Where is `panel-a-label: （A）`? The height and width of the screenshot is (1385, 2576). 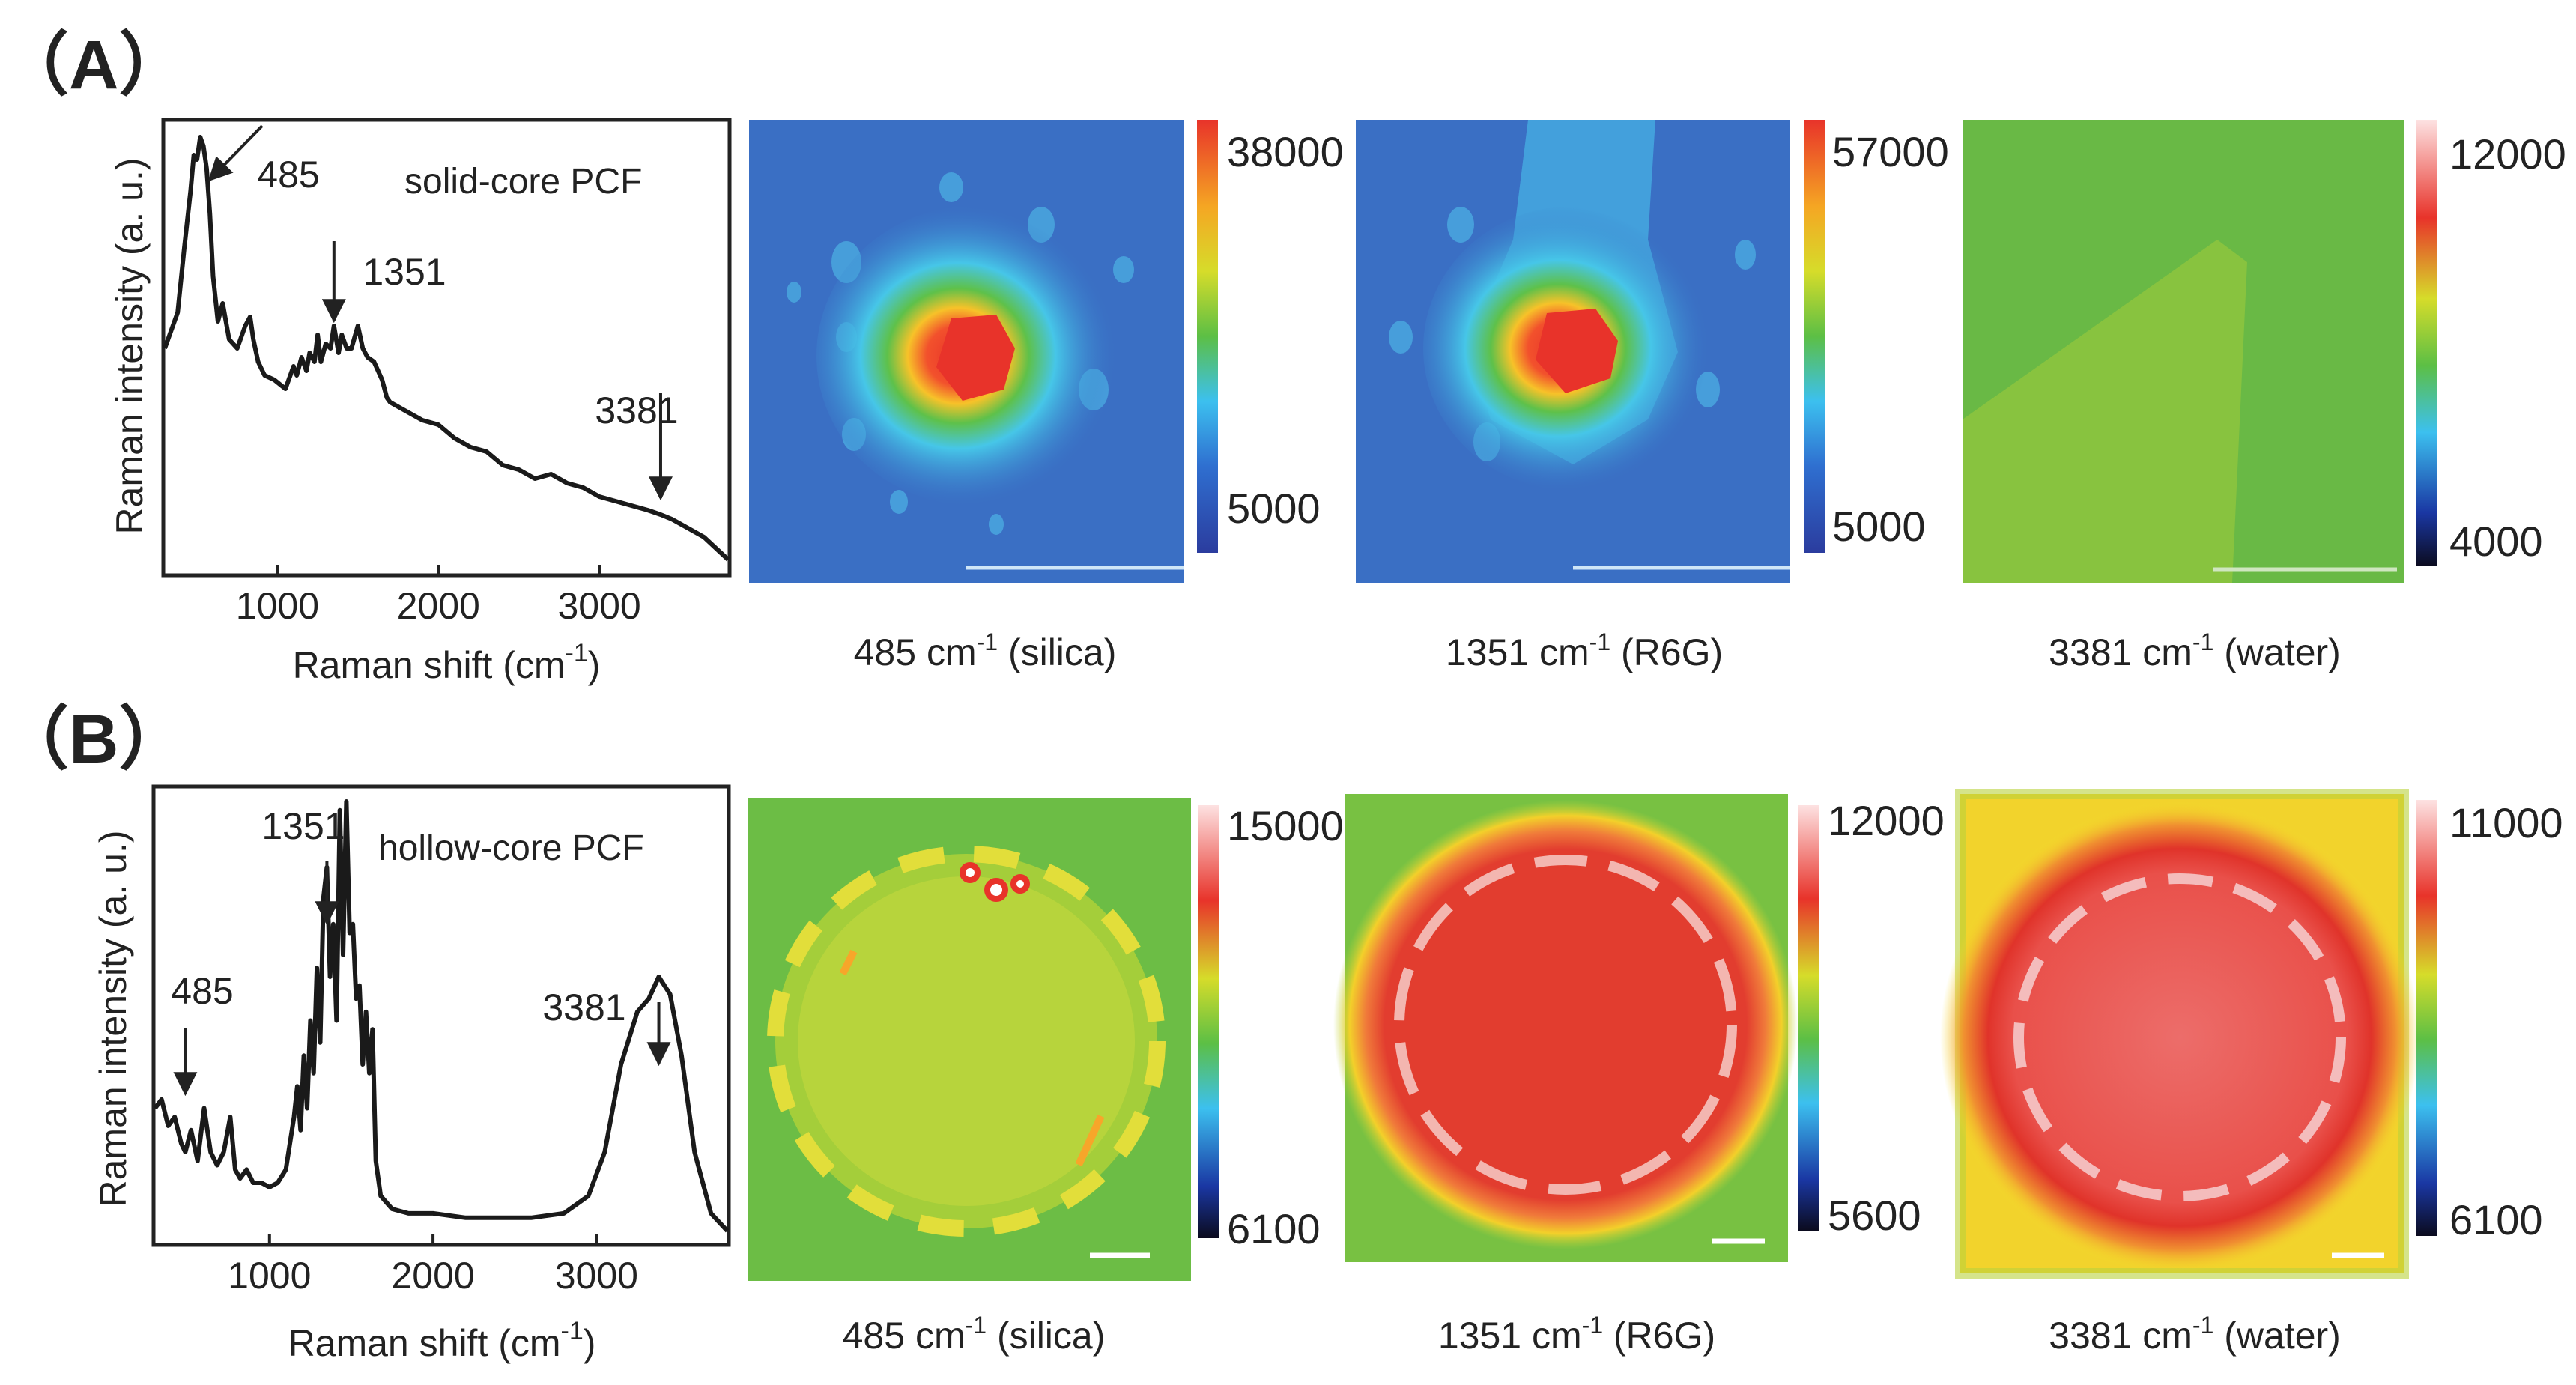
panel-a-label: （A） is located at coordinates (93, 65).